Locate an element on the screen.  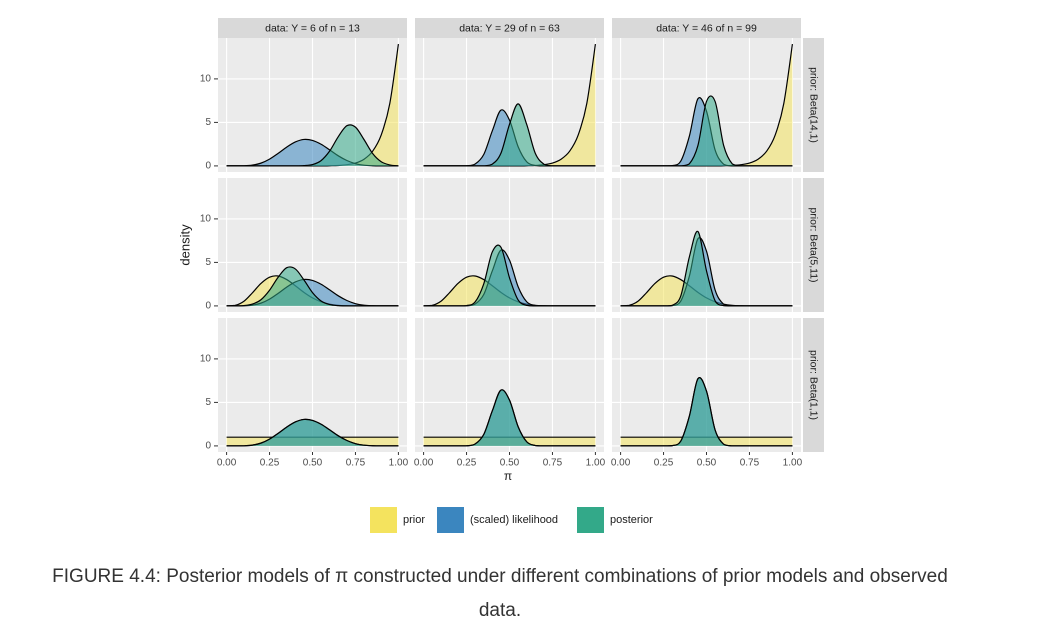
column-strip-label: data: Y = 29 of n = 63 is located at coordinates (509, 28).